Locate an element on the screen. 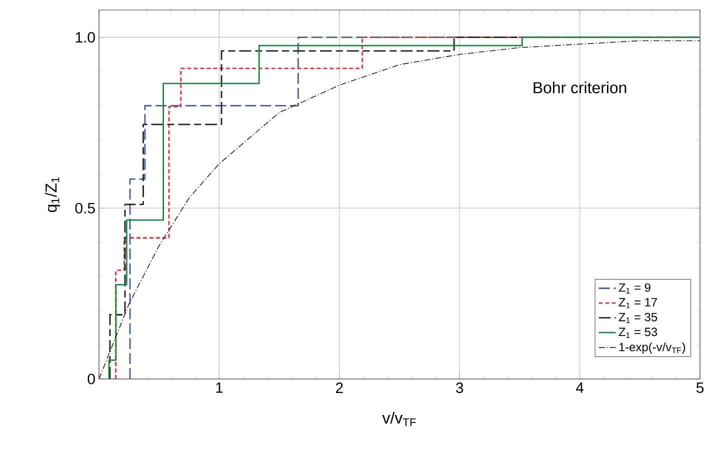 This screenshot has width=709, height=465. legend-label: Z$_{1}$ = 9 is located at coordinates (634, 288).